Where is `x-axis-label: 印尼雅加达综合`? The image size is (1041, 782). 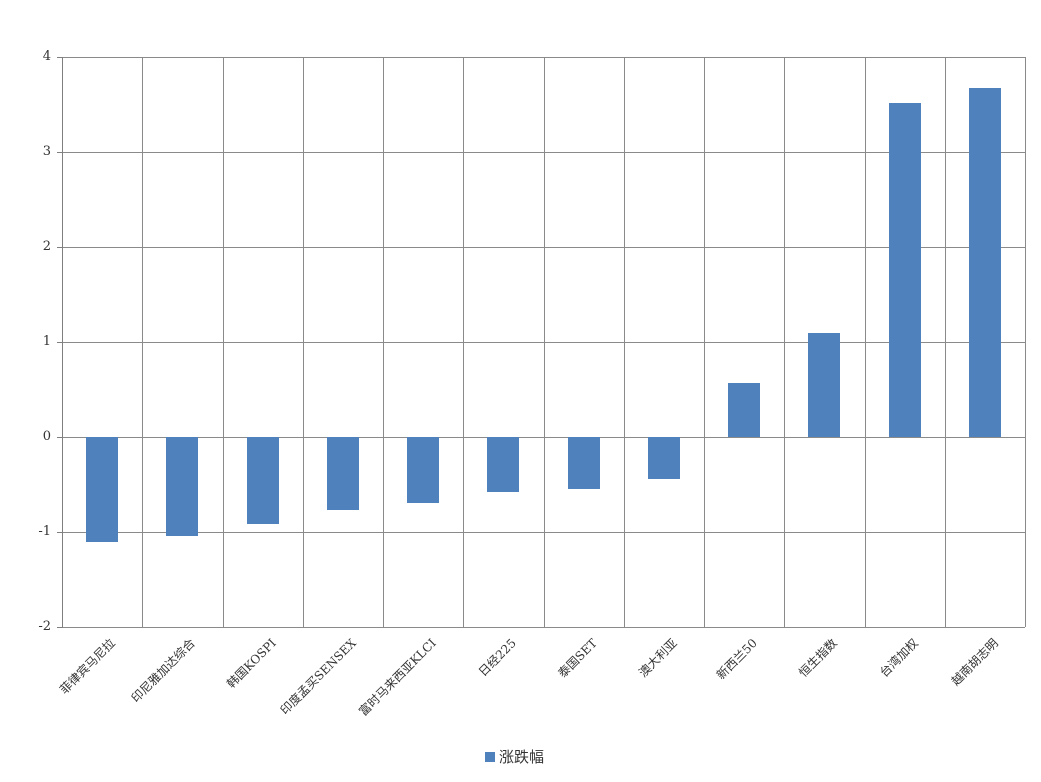 x-axis-label: 印尼雅加达综合 is located at coordinates (163, 671).